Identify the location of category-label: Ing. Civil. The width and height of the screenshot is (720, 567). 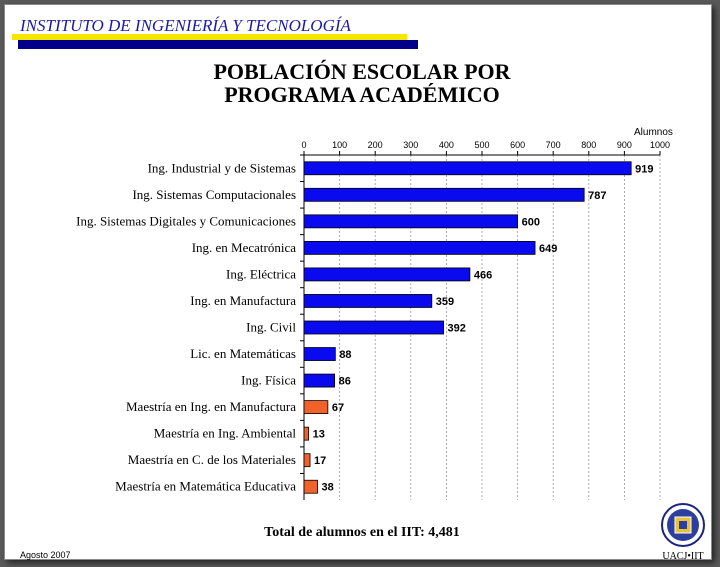
(271, 327).